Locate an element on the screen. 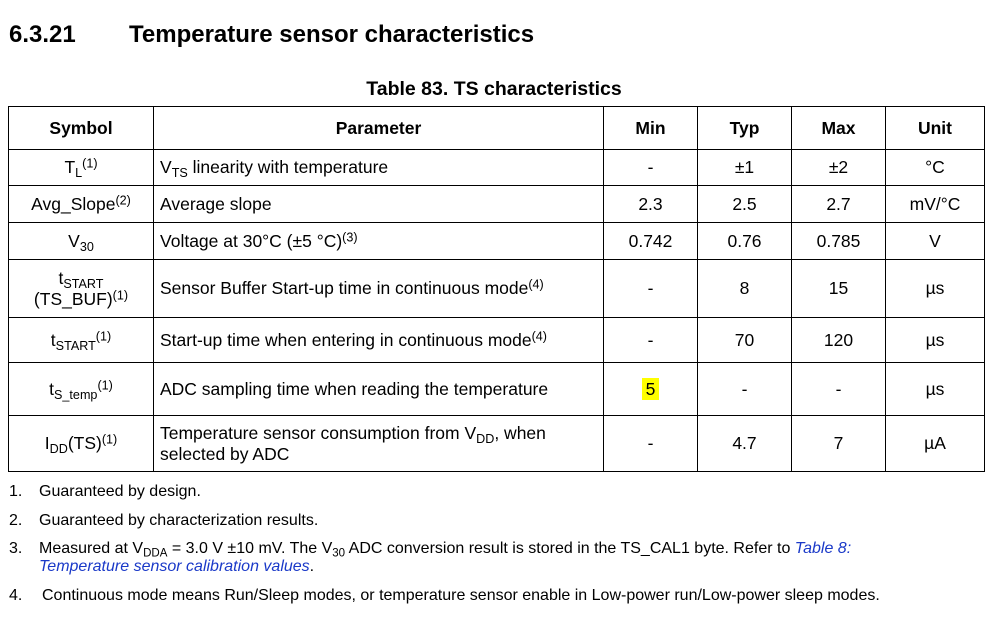  typ-cell: 8 is located at coordinates (744, 288).